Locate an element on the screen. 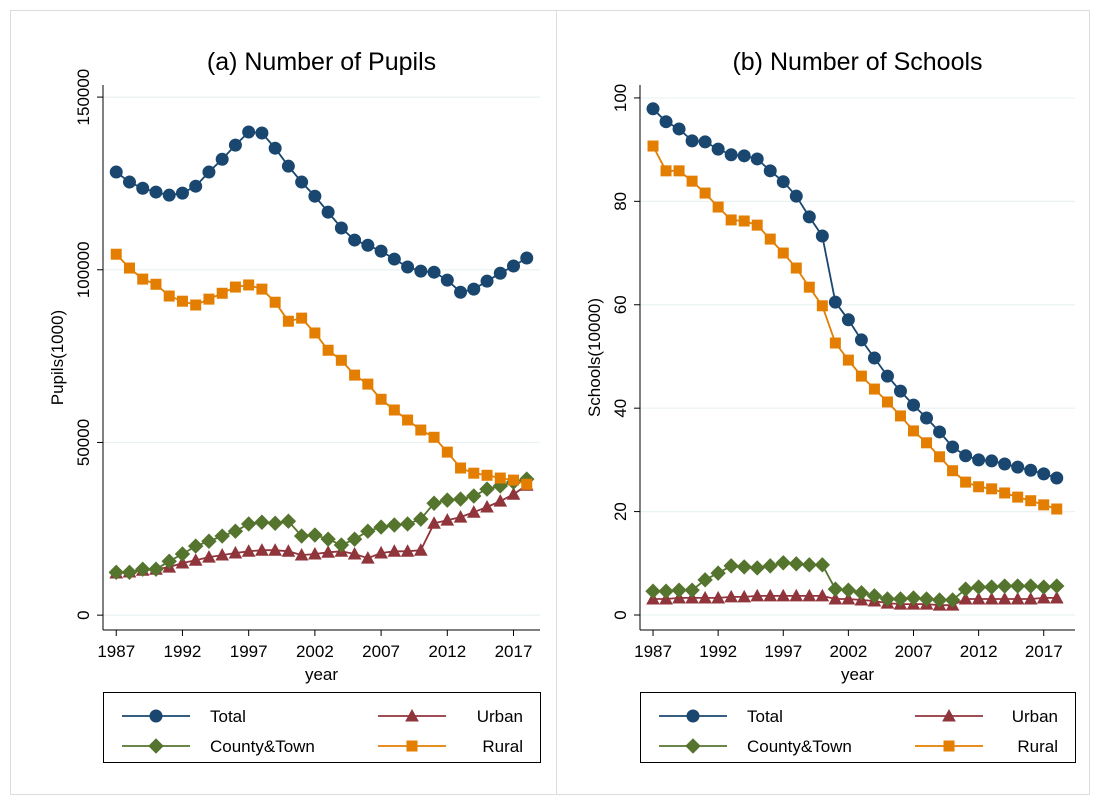 The width and height of the screenshot is (1100, 810). y-tick-label: 0 is located at coordinates (620, 614).